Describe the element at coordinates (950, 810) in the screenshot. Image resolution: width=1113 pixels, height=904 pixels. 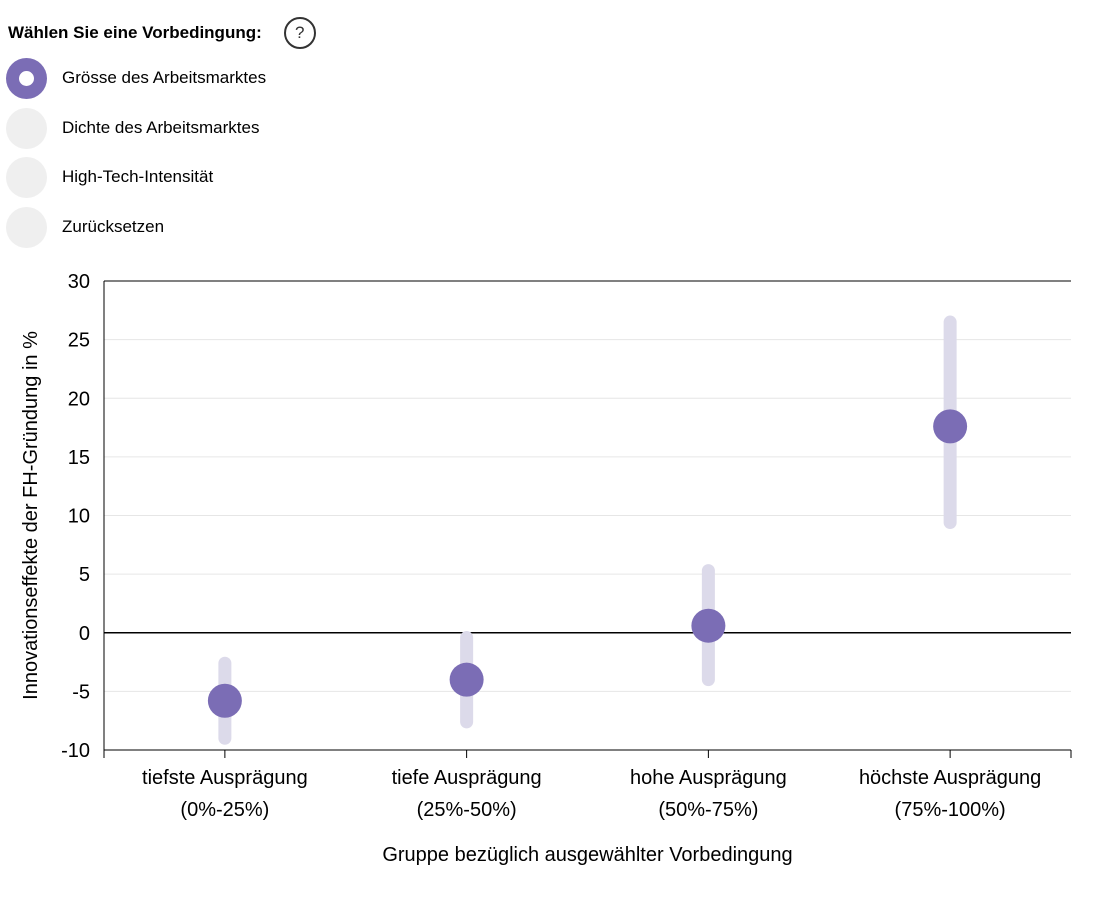
I see `x-tick-label-range: (75%-100%)` at that location.